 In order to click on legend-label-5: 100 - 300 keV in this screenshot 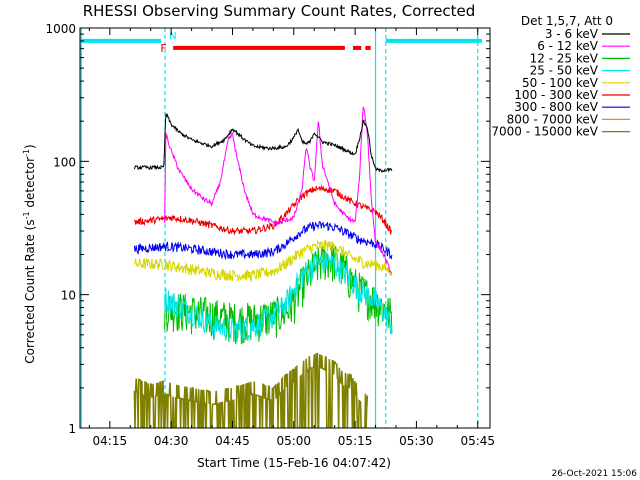, I will do `click(556, 95)`.